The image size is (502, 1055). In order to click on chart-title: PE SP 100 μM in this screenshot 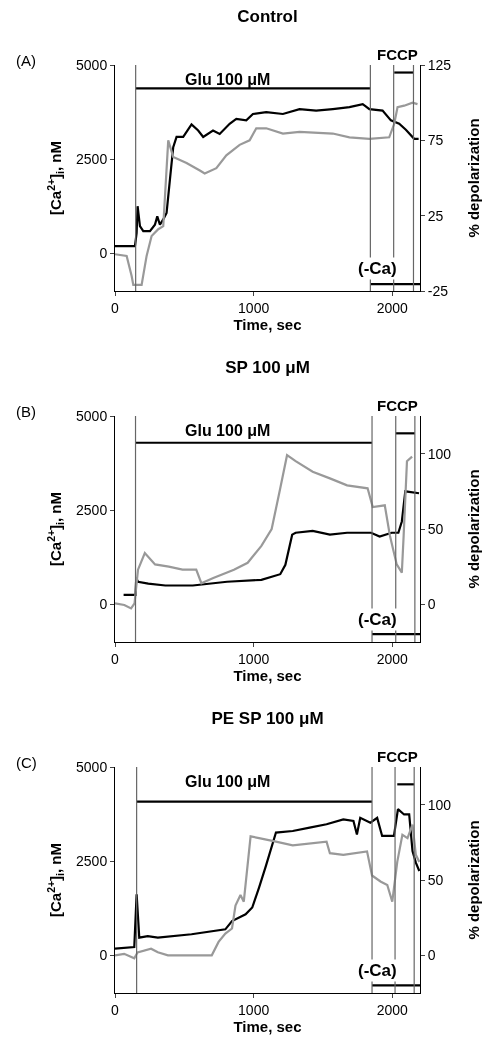, I will do `click(267, 719)`.